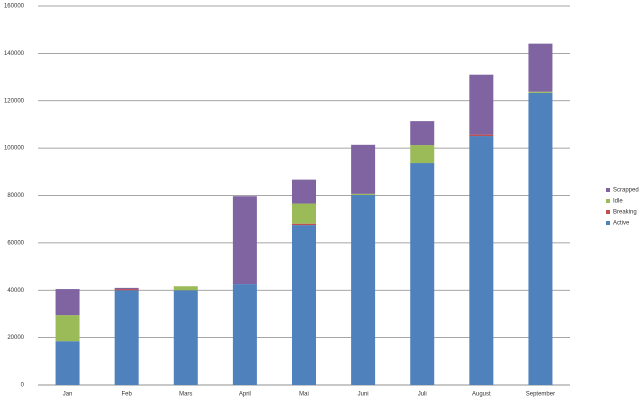 The image size is (640, 402). I want to click on y-tick-label: 160000, so click(14, 7).